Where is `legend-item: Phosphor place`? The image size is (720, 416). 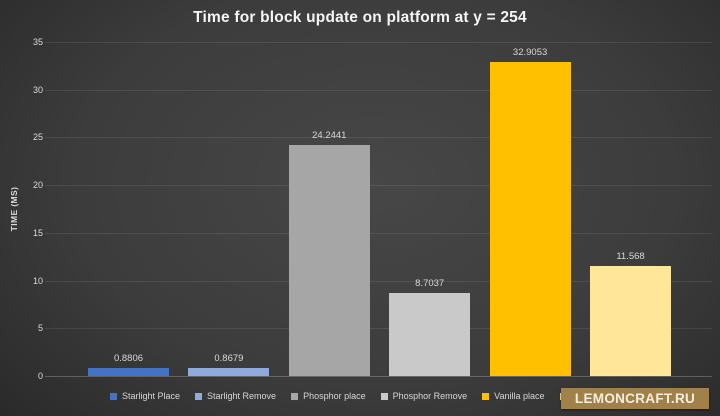
legend-item: Phosphor place is located at coordinates (328, 396).